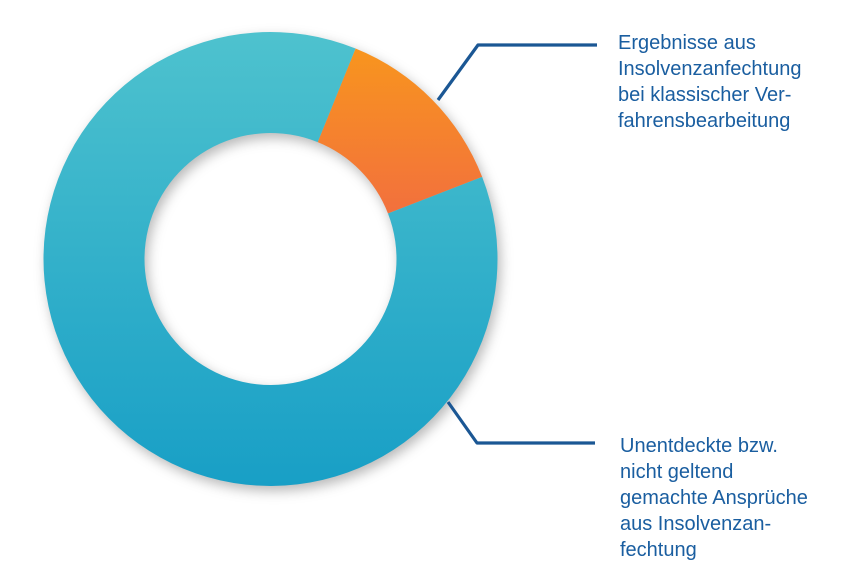 The width and height of the screenshot is (850, 582). I want to click on callout-line: bei klassischer Ver-, so click(705, 95).